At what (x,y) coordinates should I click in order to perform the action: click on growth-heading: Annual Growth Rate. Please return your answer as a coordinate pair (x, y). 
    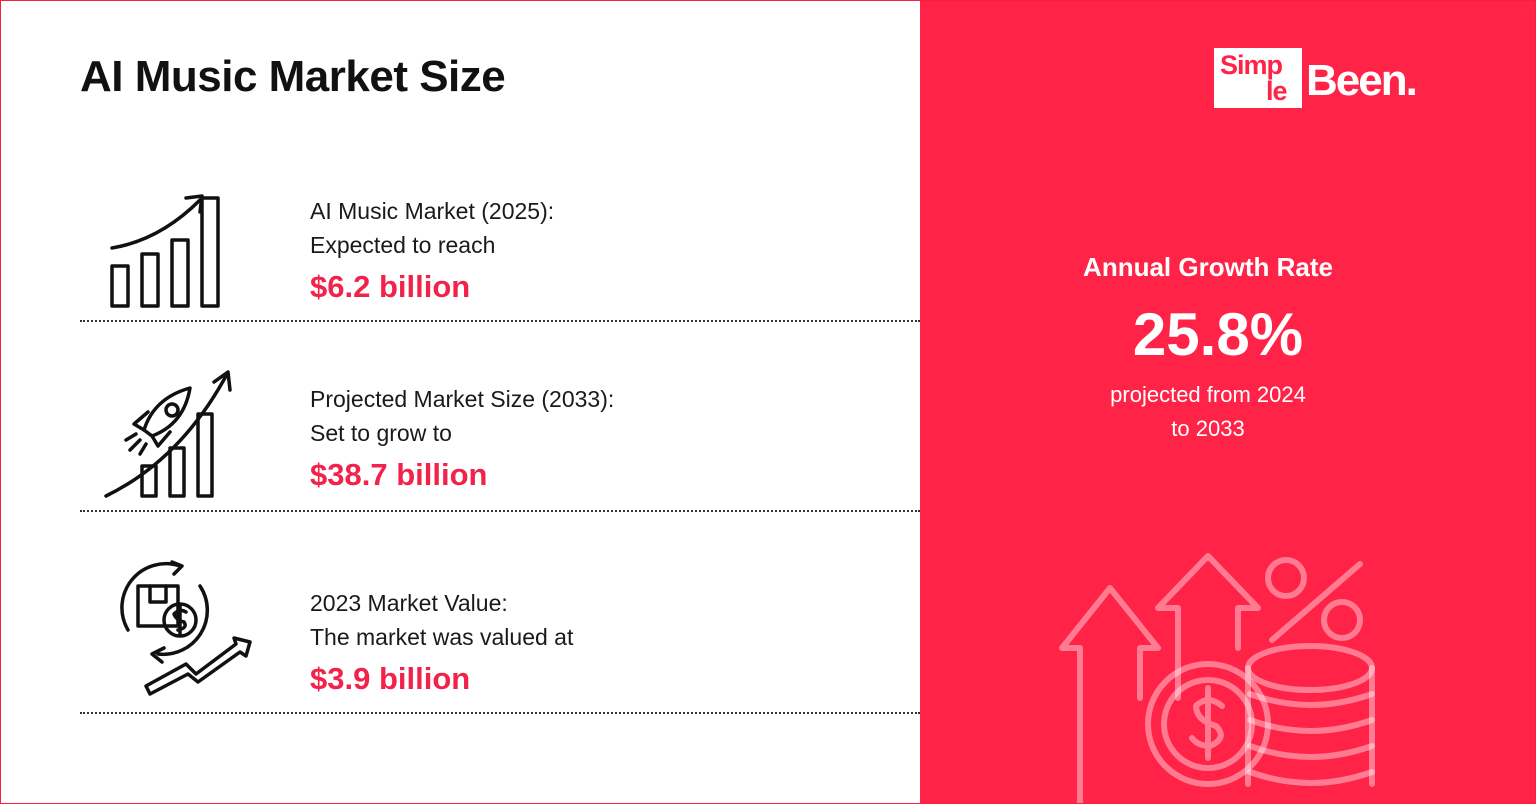
    Looking at the image, I should click on (1208, 267).